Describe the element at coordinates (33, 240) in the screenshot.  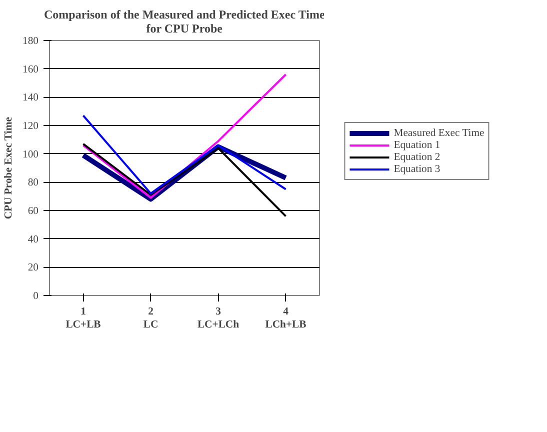
I see `y-tick-label: 40` at that location.